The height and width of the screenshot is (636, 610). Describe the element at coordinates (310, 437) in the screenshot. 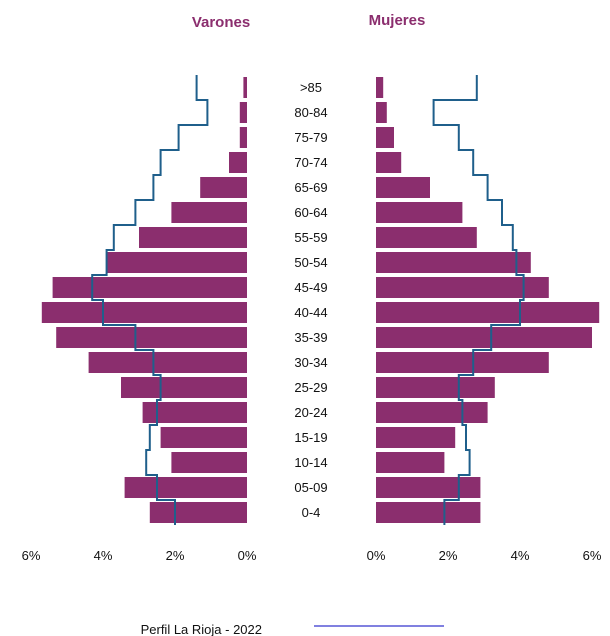

I see `age-group-label: 15-19` at that location.